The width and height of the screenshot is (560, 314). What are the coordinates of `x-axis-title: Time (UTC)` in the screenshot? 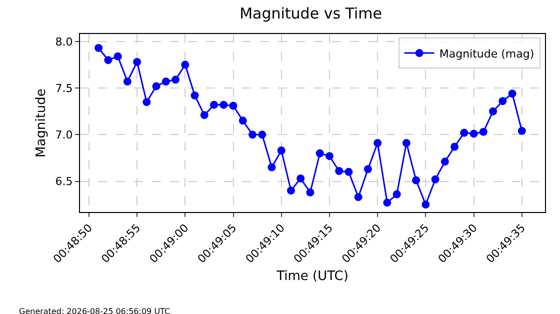 It's located at (312, 276).